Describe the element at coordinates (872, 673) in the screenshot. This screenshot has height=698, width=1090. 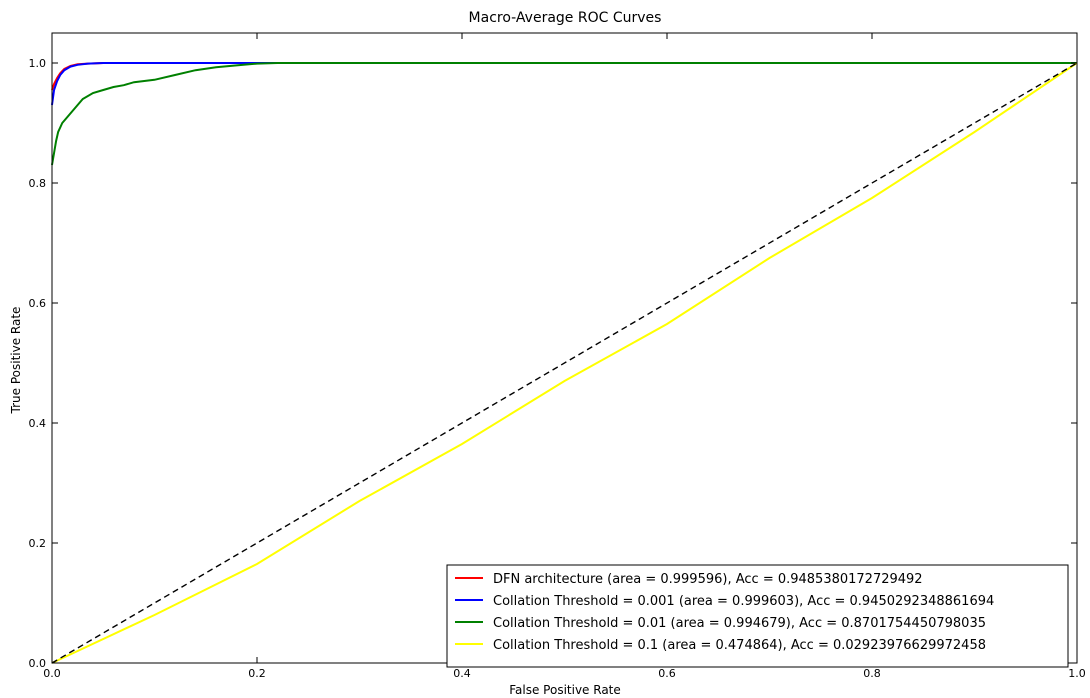
I see `x-tick-label: 0.8` at that location.